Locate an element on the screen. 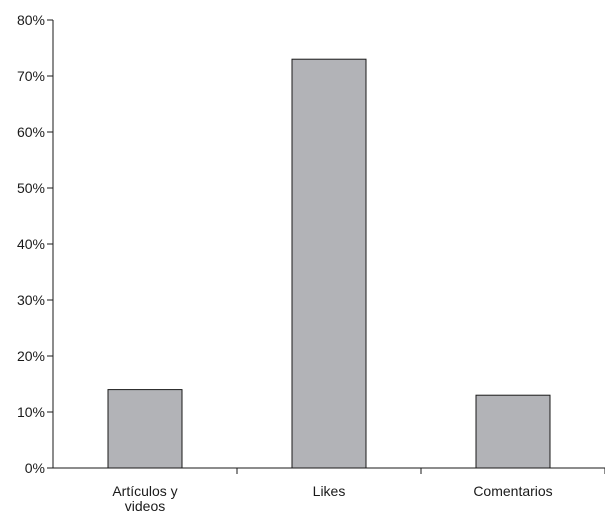  y-axis: 0% 10% 20% 30% 40% 50% 60% 70% 80% is located at coordinates (35, 244).